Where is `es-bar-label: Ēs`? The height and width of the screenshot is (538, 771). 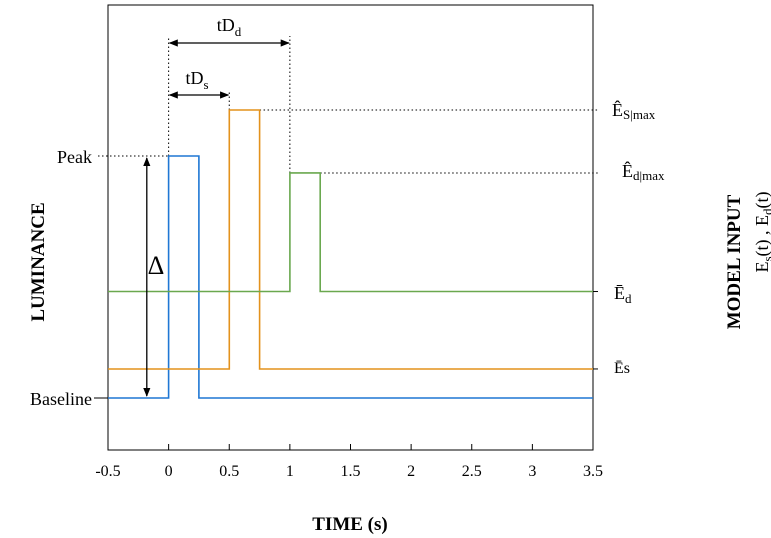 es-bar-label: Ēs is located at coordinates (622, 368).